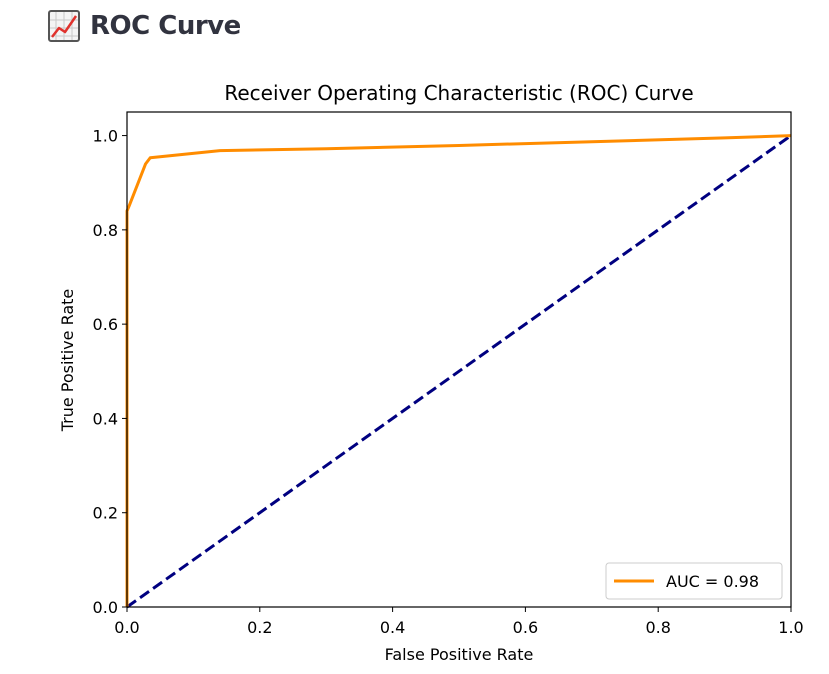  Describe the element at coordinates (712, 581) in the screenshot. I see `legend-label: AUC = 0.98` at that location.